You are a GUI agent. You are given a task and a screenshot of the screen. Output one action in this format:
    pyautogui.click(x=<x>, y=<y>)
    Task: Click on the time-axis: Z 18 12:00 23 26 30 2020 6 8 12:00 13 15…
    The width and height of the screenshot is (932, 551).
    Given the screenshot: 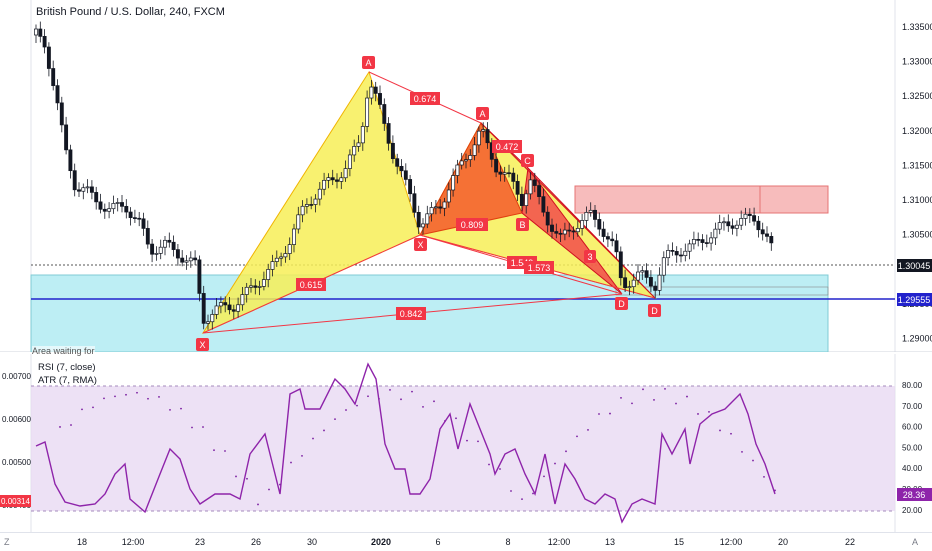 What is the action you would take?
    pyautogui.click(x=466, y=541)
    